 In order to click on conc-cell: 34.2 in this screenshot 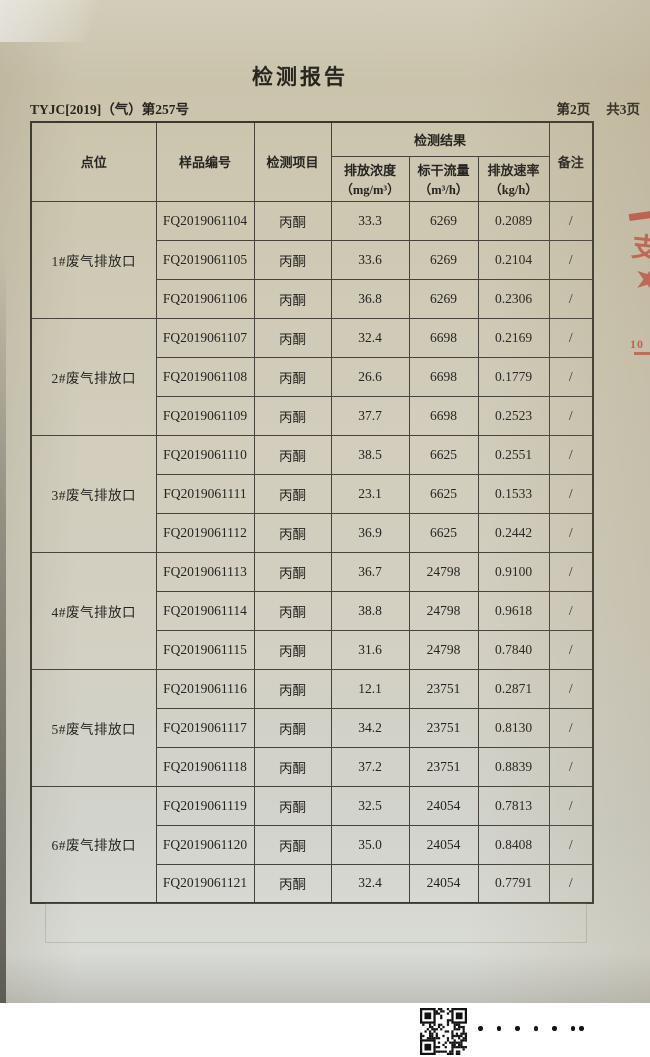, I will do `click(370, 727)`.